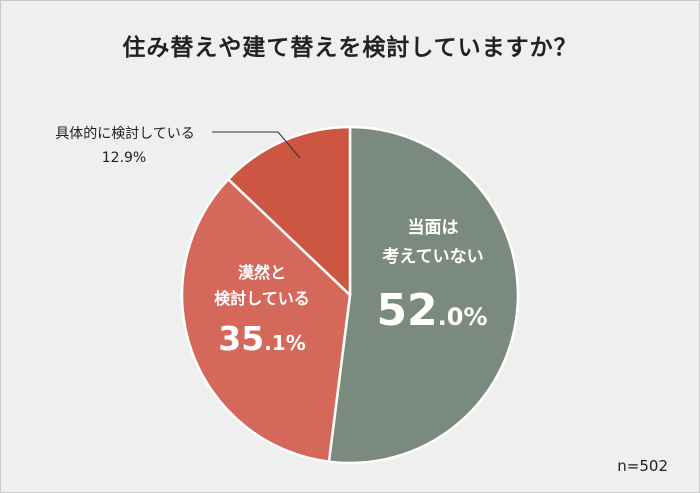  Describe the element at coordinates (125, 134) in the screenshot. I see `slice-label-specifically: 具体的に検討している` at that location.